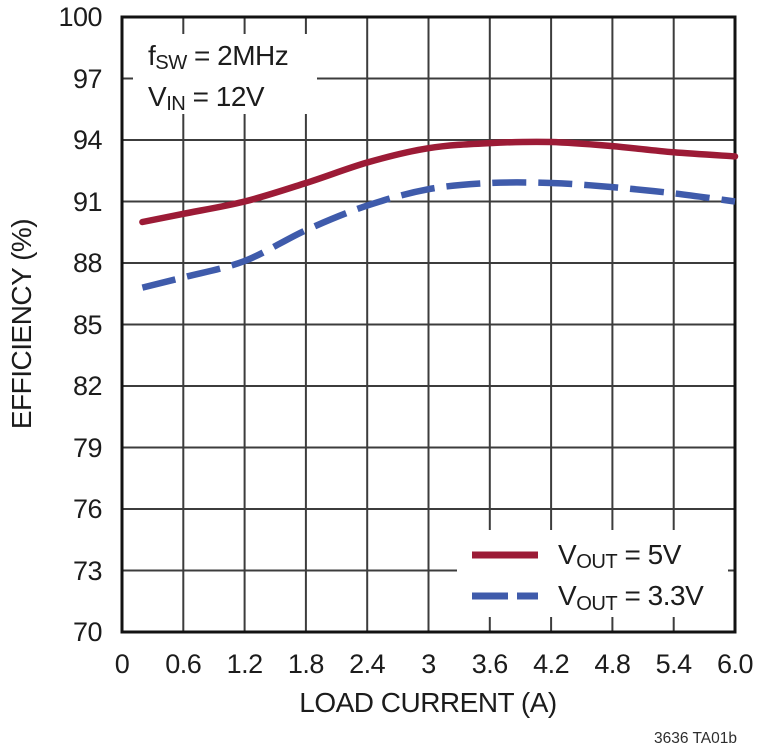  I want to click on test-conditions: fSW = 2MHz VIN = 12V, so click(225, 74).